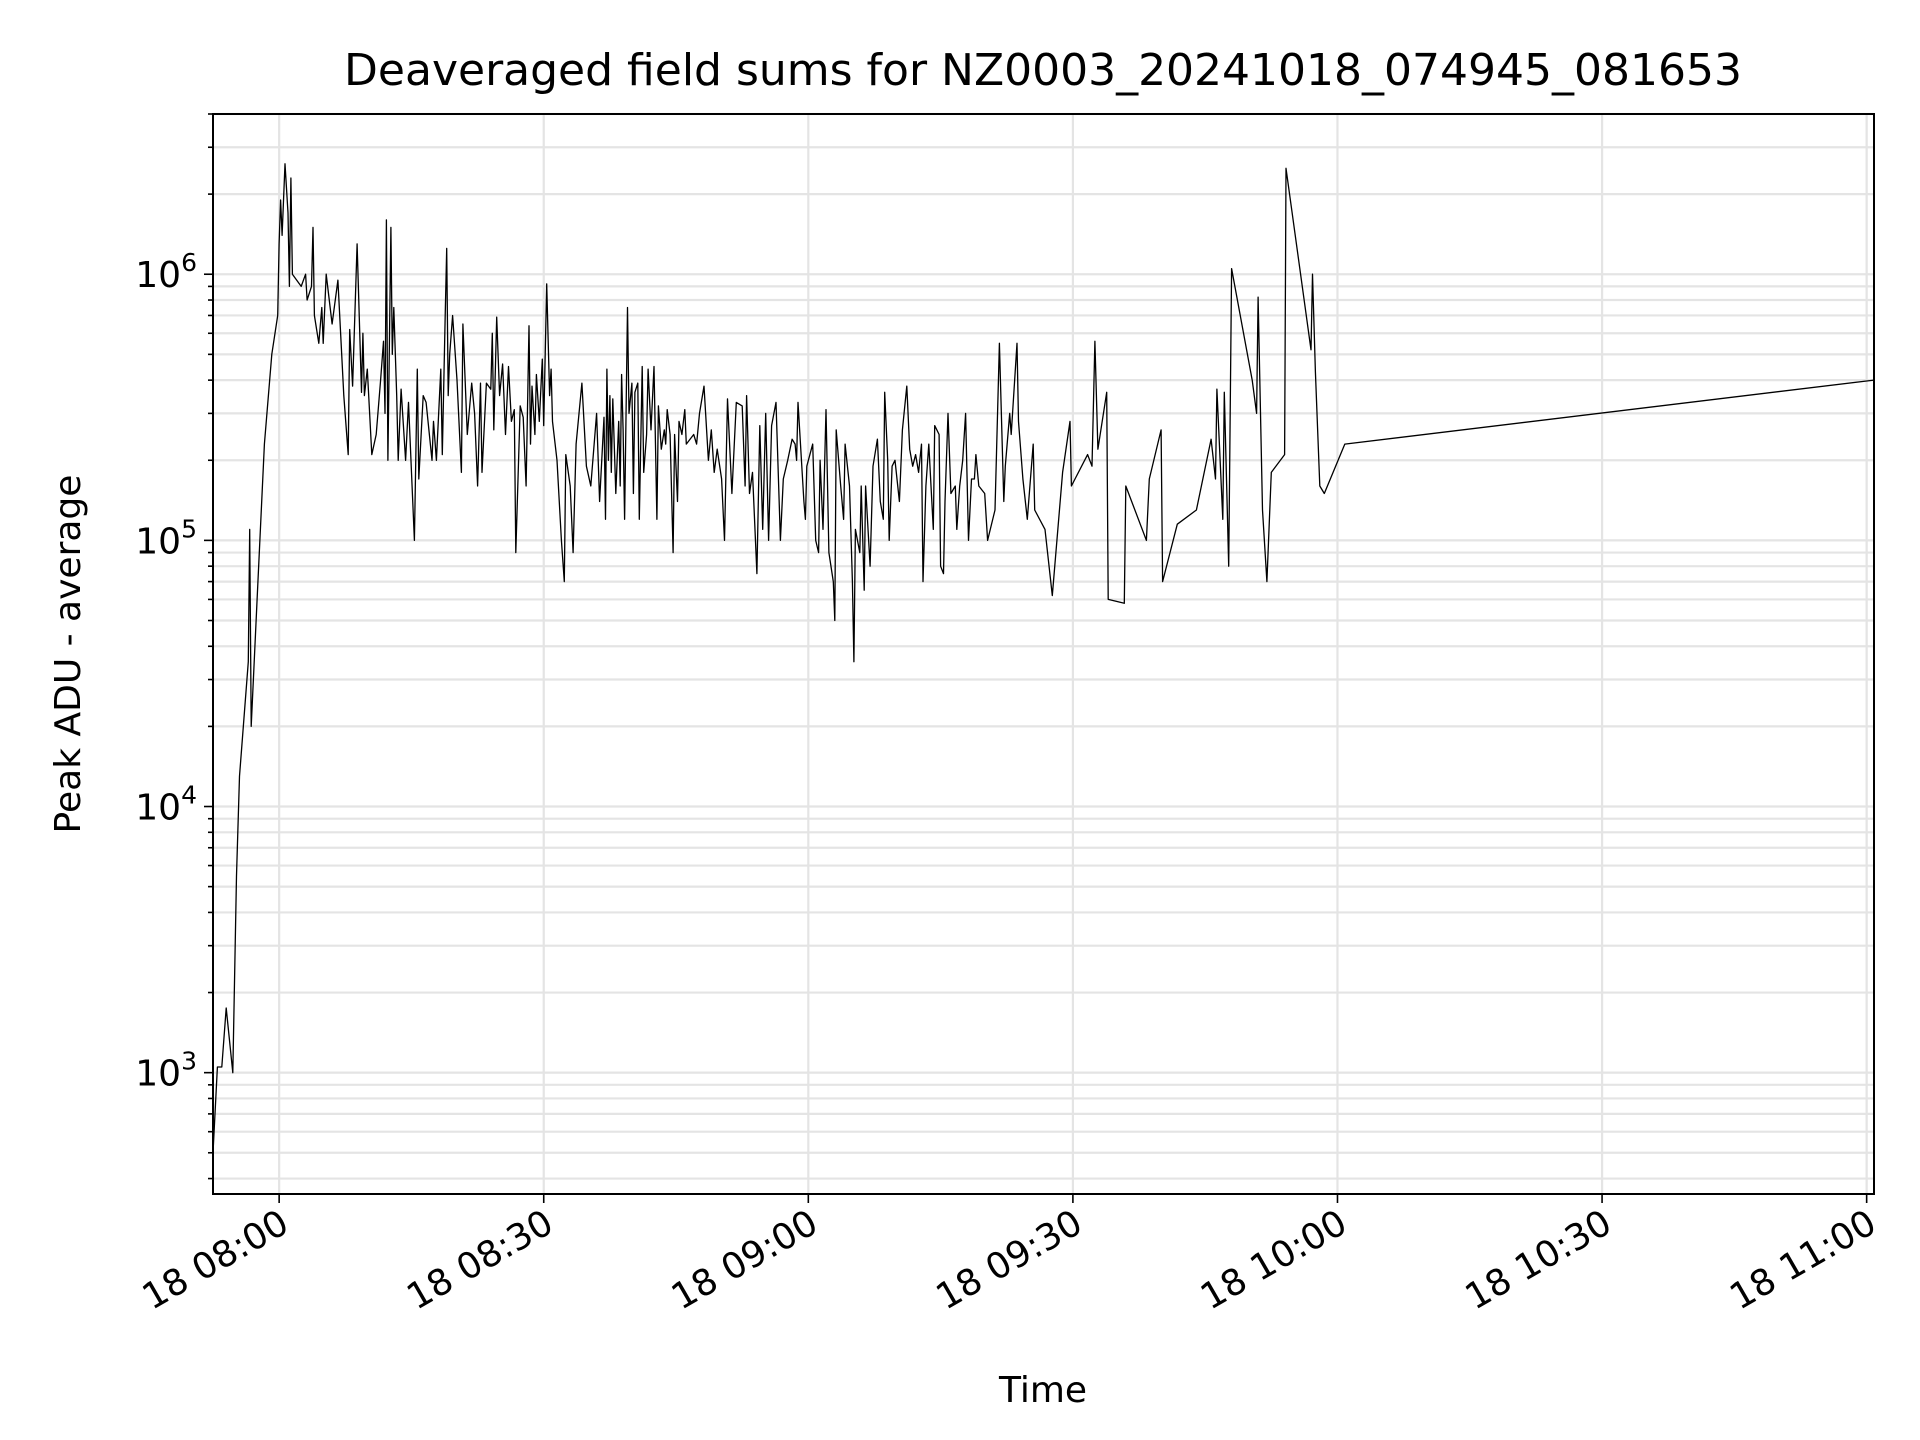 This screenshot has width=1920, height=1440. I want to click on x-axis-label: Time, so click(1042, 1390).